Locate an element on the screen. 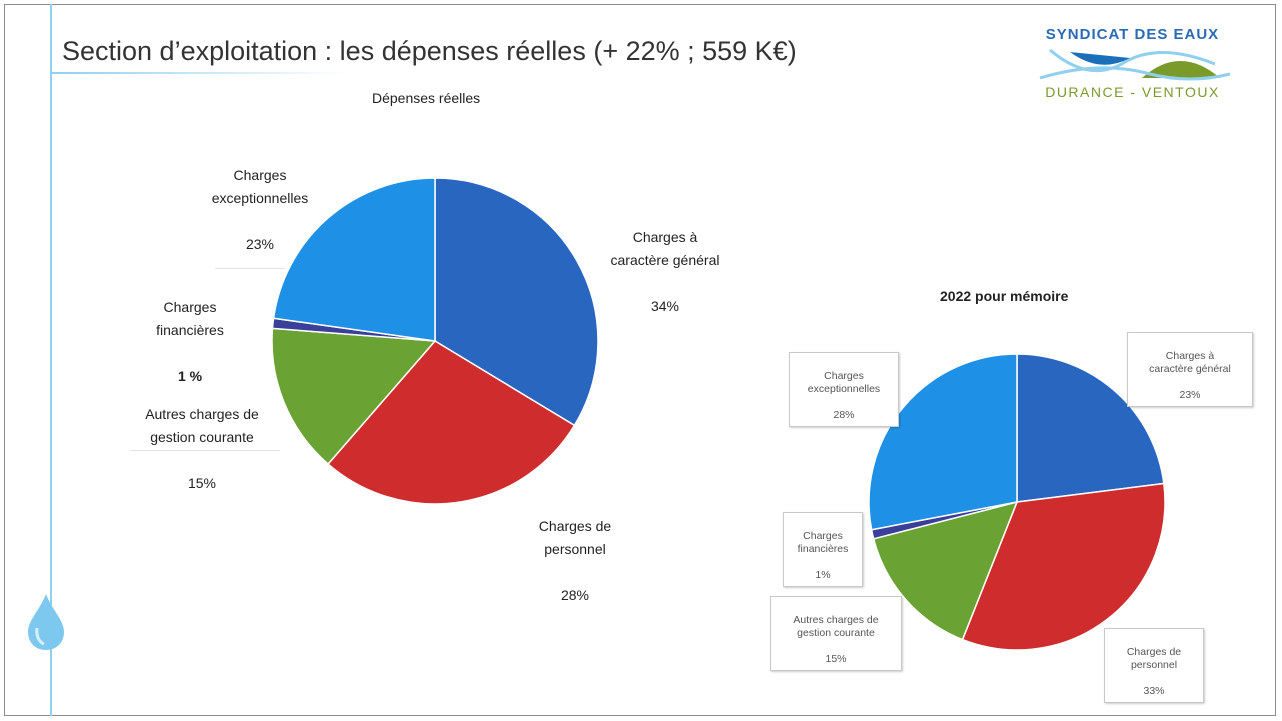 The image size is (1282, 721). chart-2-label-personnel: Charges de personnel 33% is located at coordinates (1154, 665).